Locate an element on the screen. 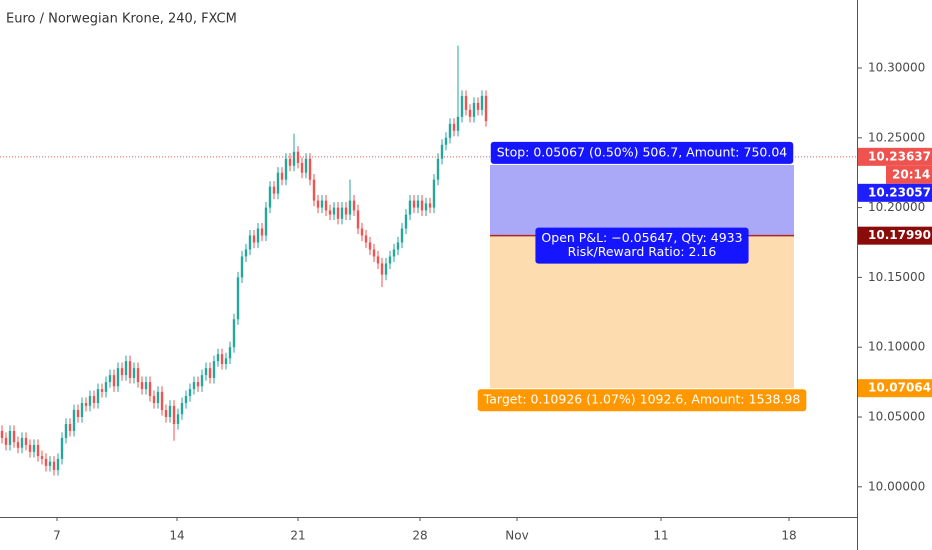  pnl-label-text: Open P&L: −0.05647, Qty: 4933 is located at coordinates (641, 237).